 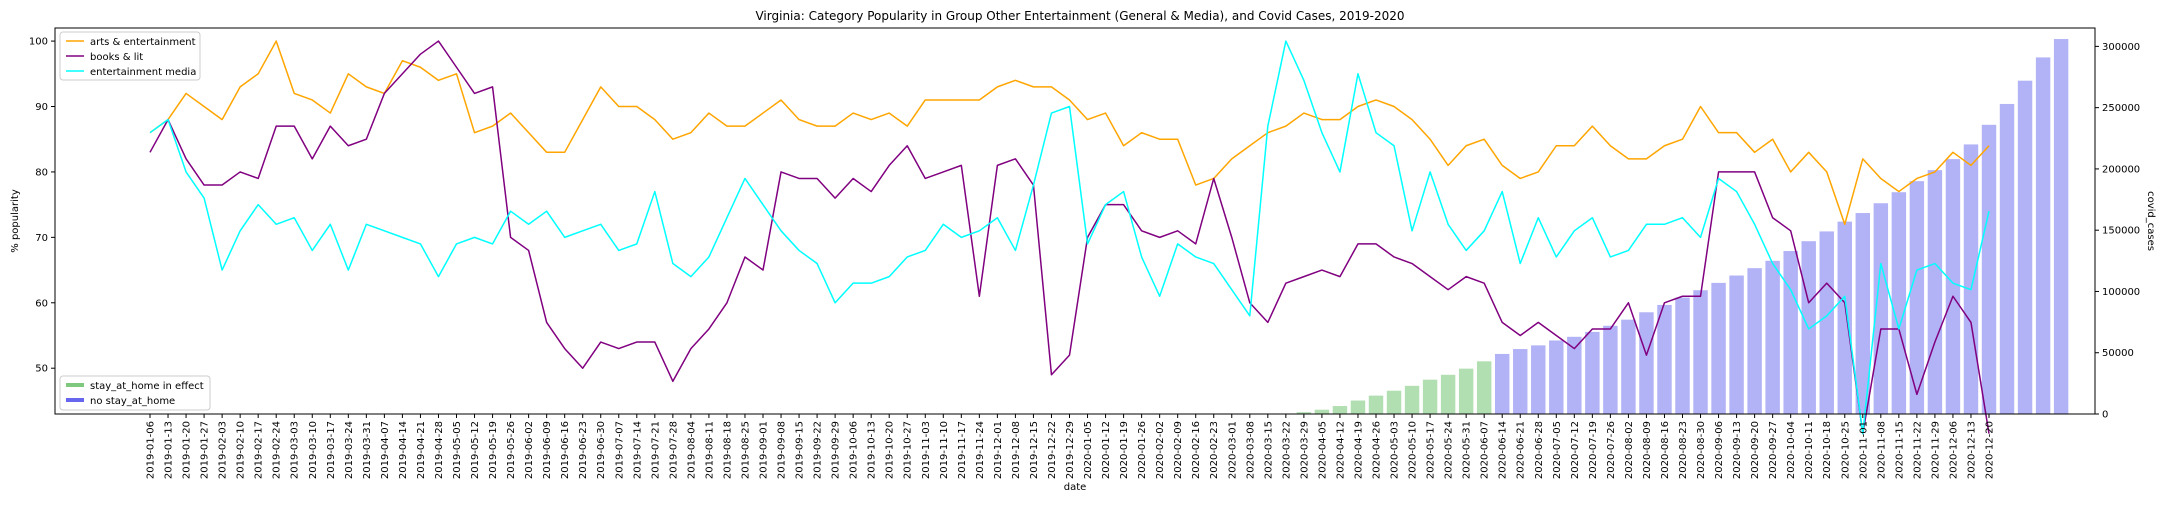 What do you see at coordinates (655, 450) in the screenshot?
I see `x-tick-label: 2019-07-21` at bounding box center [655, 450].